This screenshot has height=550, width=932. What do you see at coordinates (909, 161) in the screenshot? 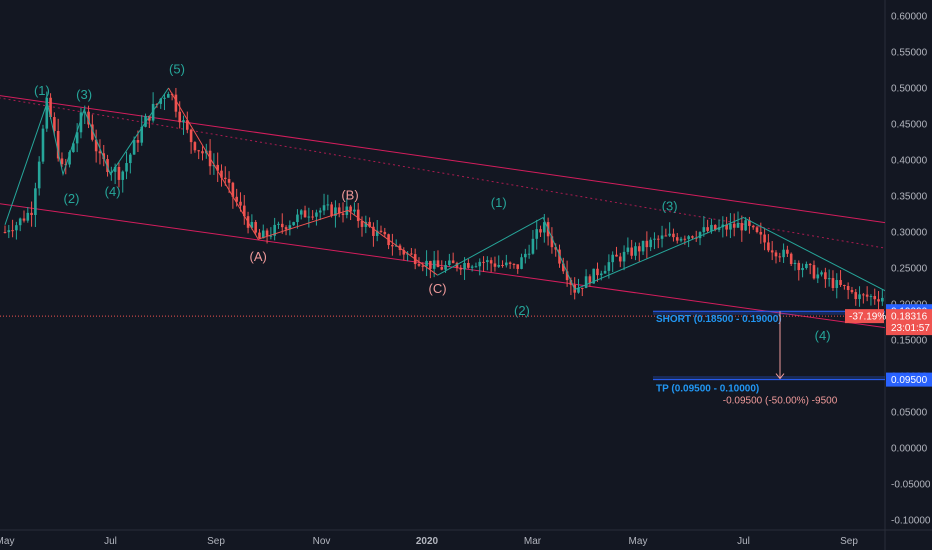
I see `y-tick-label: 0.40000` at bounding box center [909, 161].